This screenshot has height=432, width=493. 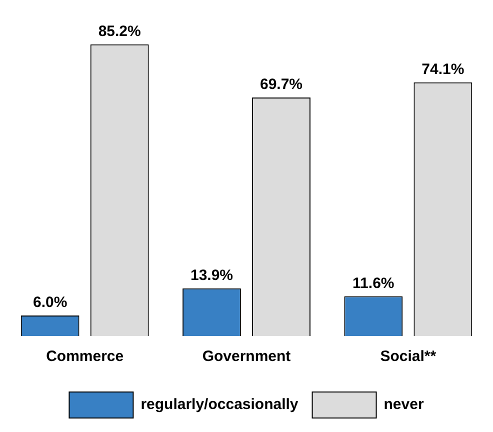 I want to click on data-label: 6.0%, so click(x=50, y=303).